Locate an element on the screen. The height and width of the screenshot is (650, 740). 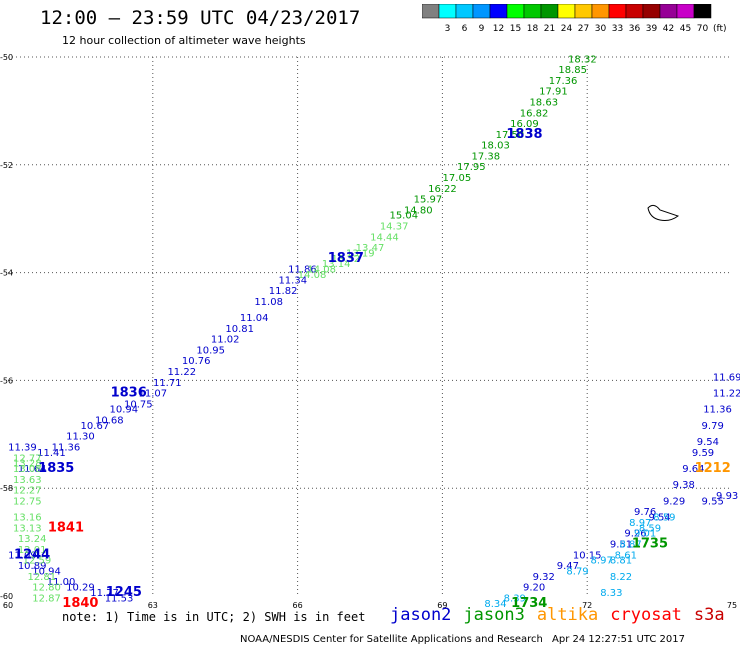
data-point: 8.34 is located at coordinates (495, 604).